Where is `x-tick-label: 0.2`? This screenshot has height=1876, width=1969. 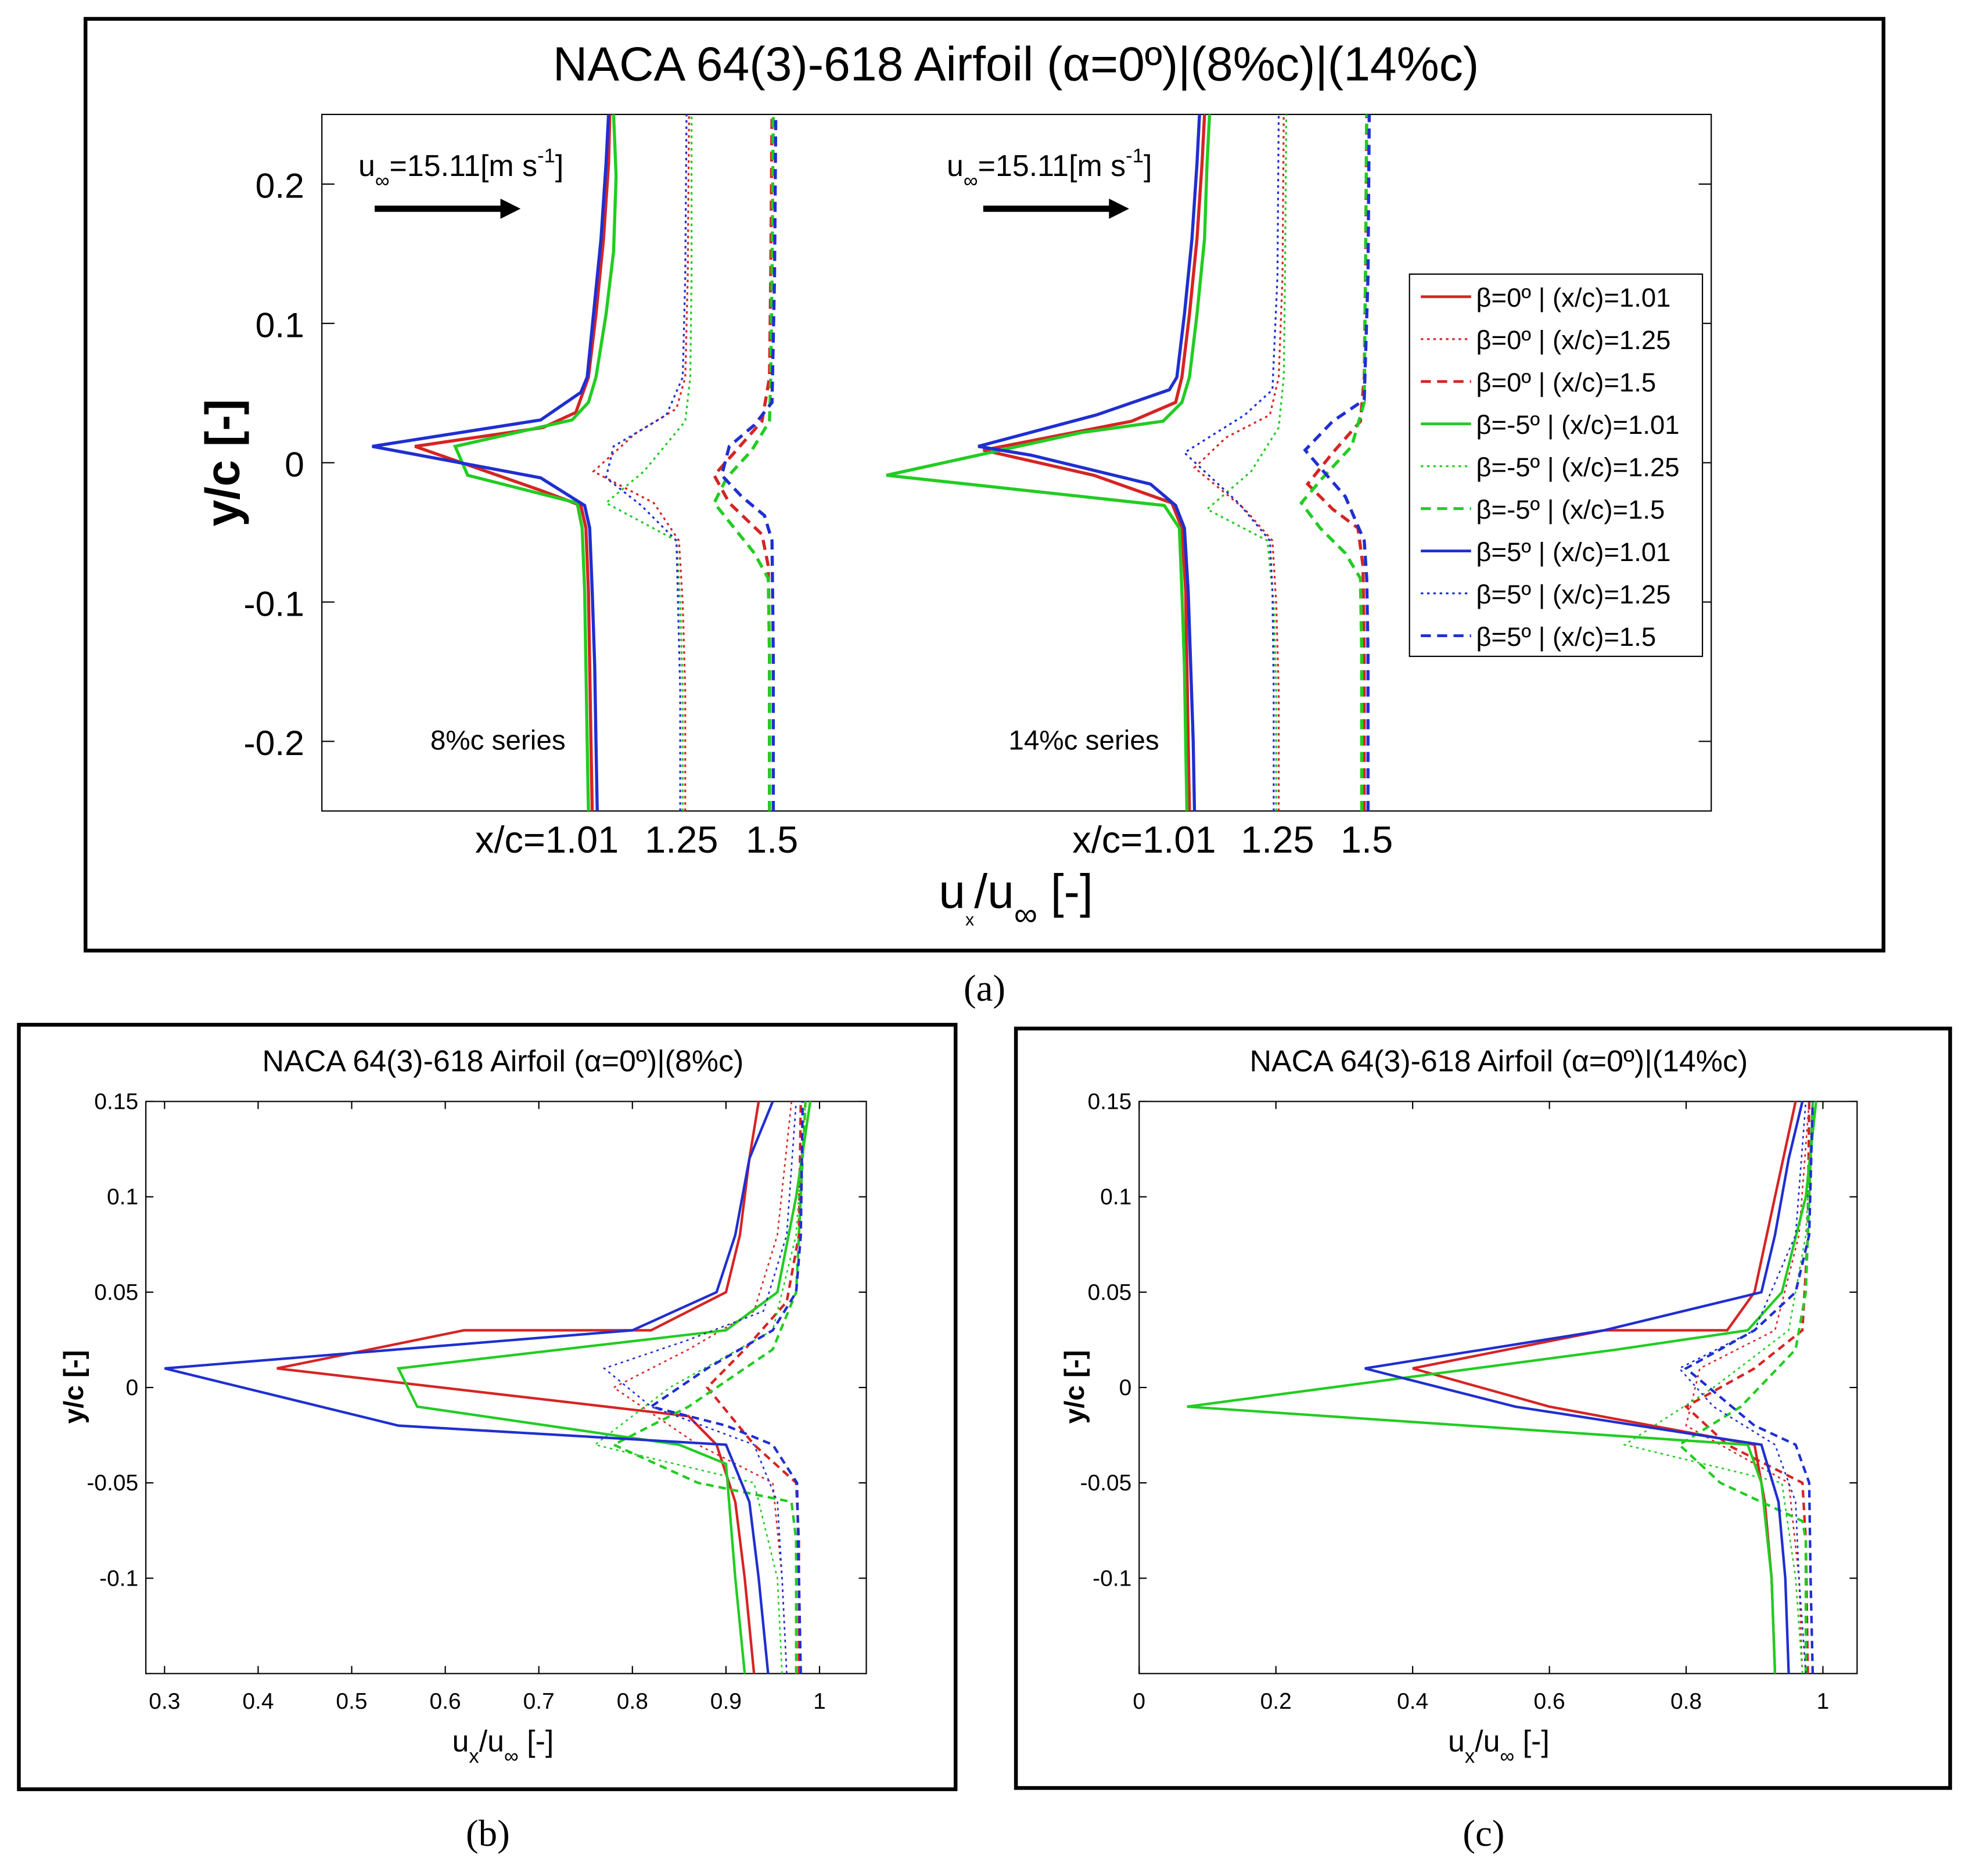
x-tick-label: 0.2 is located at coordinates (1276, 1702).